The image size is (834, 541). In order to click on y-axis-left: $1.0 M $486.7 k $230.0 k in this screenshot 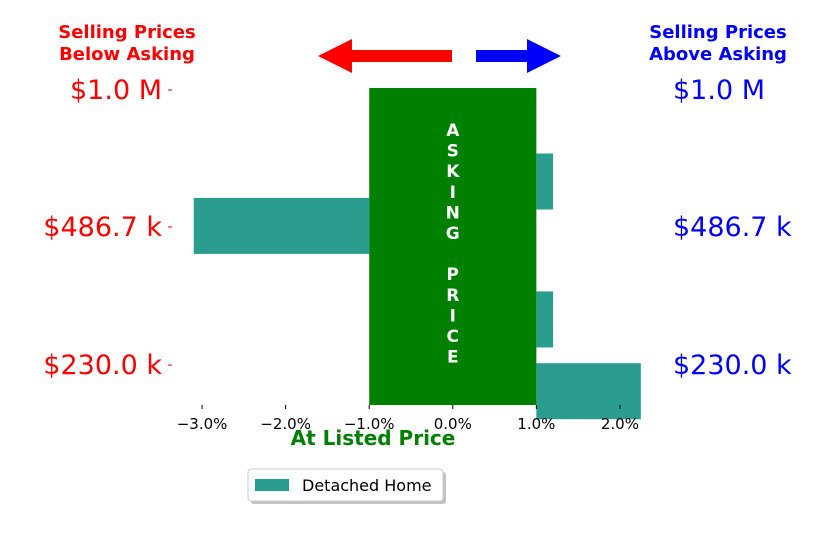, I will do `click(107, 228)`.